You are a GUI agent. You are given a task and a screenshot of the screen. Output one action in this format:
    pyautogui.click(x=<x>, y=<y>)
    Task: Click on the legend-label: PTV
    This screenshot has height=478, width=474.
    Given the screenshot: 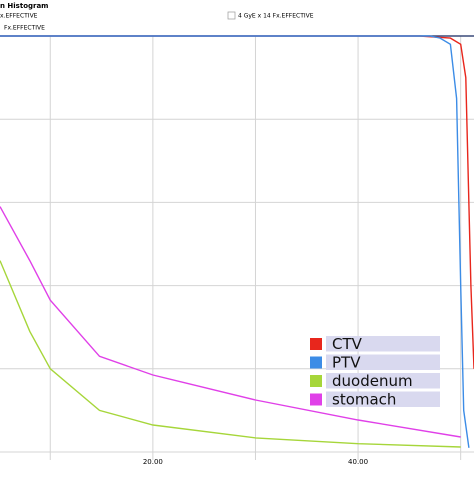 What is the action you would take?
    pyautogui.click(x=346, y=363)
    